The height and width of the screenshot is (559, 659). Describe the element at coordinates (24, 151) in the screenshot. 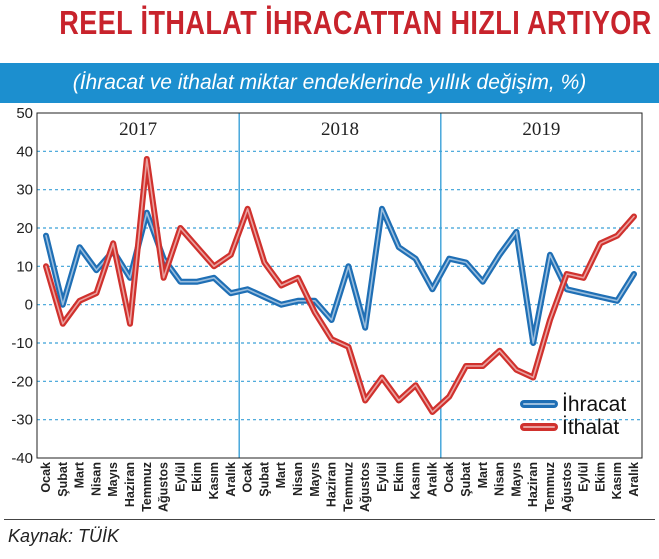

I see `y-tick-label: 40` at that location.